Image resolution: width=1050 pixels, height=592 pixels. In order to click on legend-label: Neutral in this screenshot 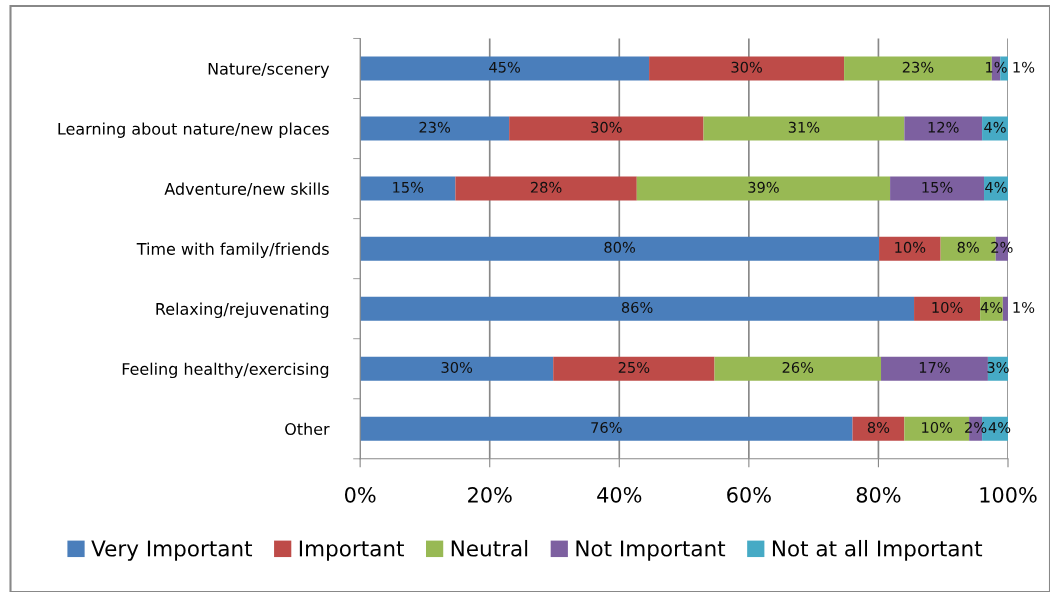, I will do `click(489, 548)`.